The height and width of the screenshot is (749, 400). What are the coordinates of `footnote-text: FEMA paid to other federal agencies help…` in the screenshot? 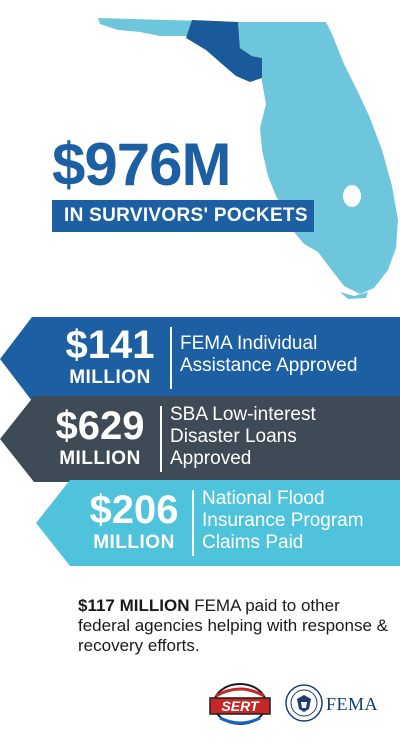 It's located at (233, 625).